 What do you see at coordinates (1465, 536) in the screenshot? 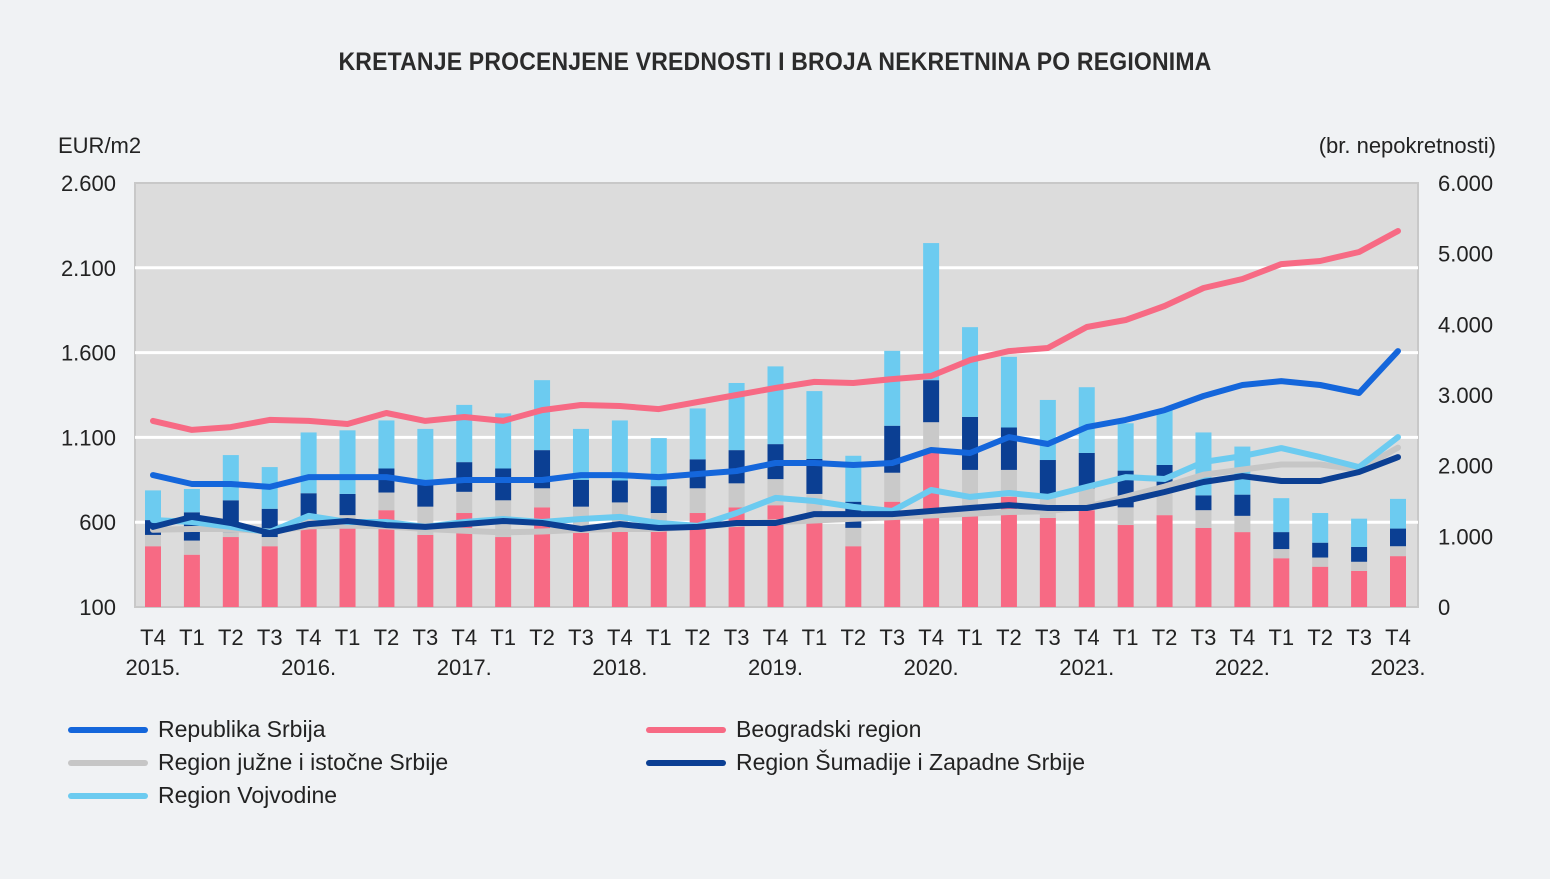
I see `right-axis-tick-label: 1.000` at bounding box center [1465, 536].